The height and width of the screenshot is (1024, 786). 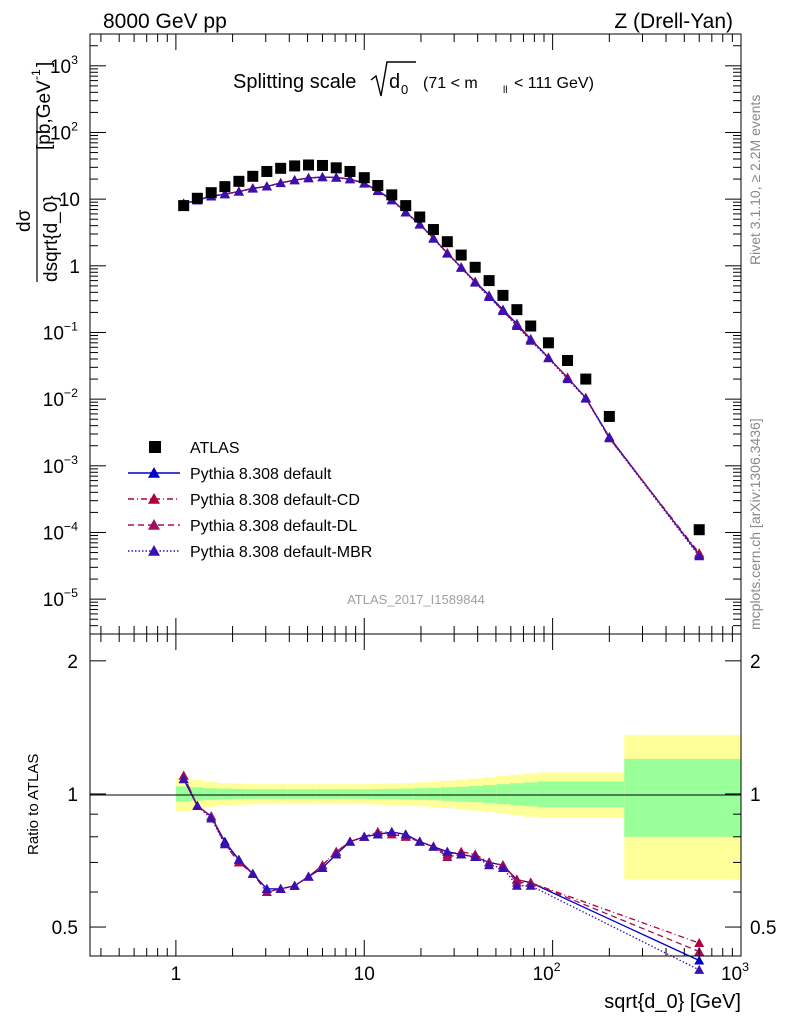 I want to click on process-label: Z (Drell-Yan), so click(x=673, y=21).